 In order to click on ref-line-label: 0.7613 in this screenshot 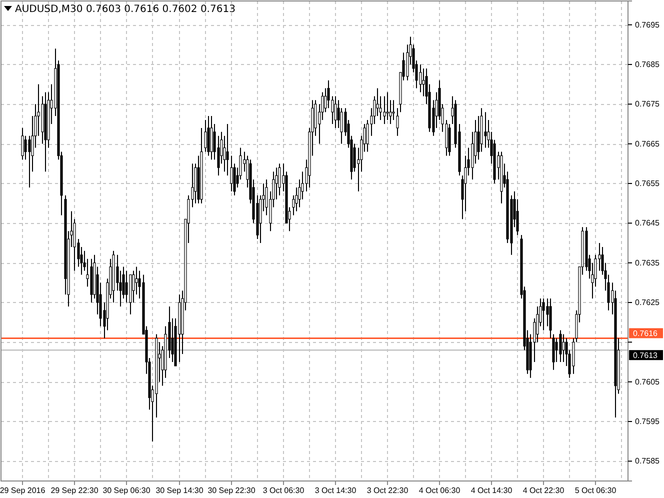, I will do `click(645, 355)`.